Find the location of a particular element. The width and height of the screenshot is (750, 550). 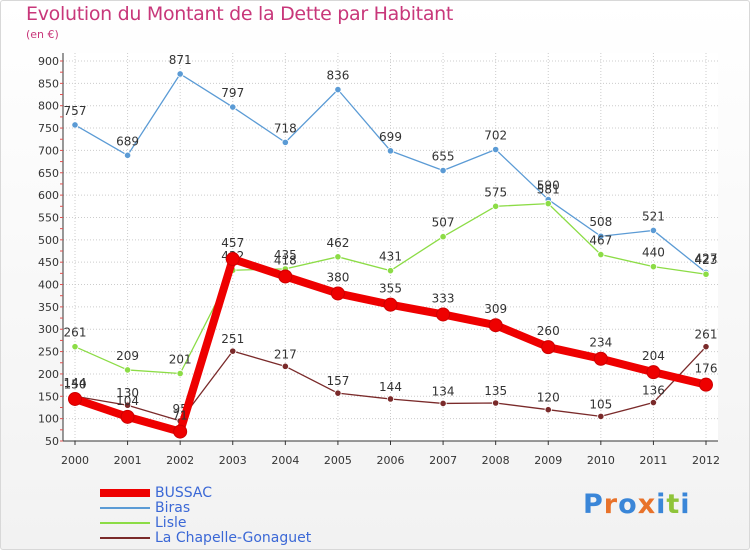

data-label: 418 is located at coordinates (285, 260).